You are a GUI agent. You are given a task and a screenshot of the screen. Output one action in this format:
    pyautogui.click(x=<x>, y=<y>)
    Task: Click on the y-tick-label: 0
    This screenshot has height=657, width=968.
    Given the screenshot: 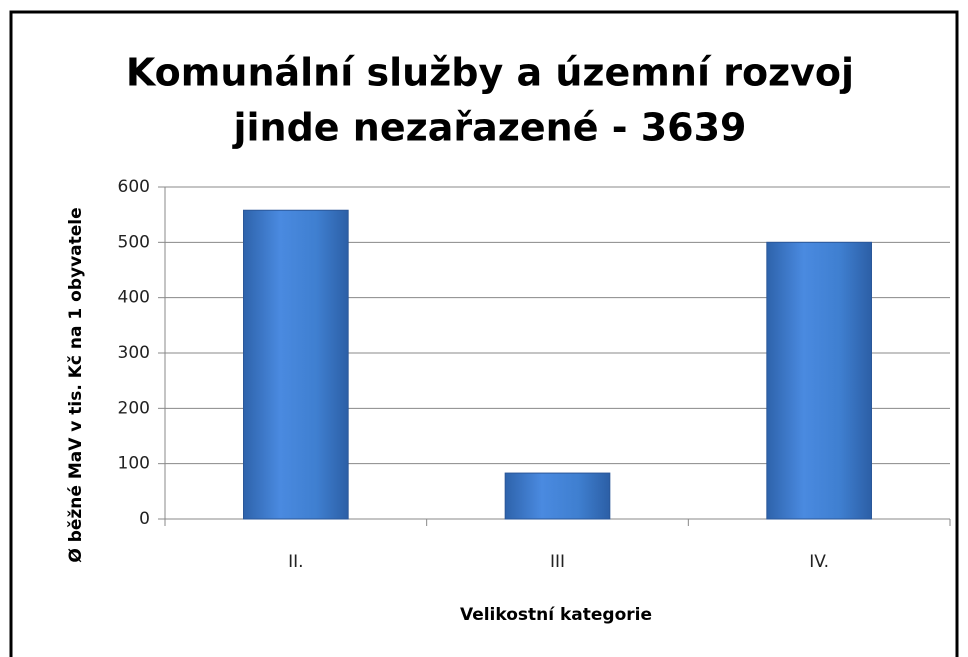 What is the action you would take?
    pyautogui.click(x=144, y=519)
    